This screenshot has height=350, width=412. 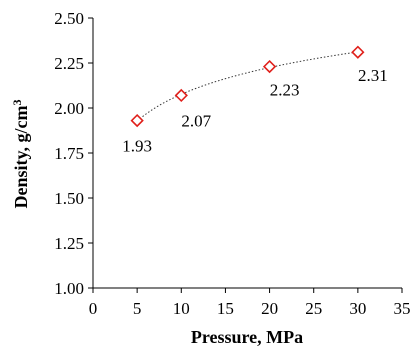 I want to click on x-tick-label: 20, so click(x=269, y=308).